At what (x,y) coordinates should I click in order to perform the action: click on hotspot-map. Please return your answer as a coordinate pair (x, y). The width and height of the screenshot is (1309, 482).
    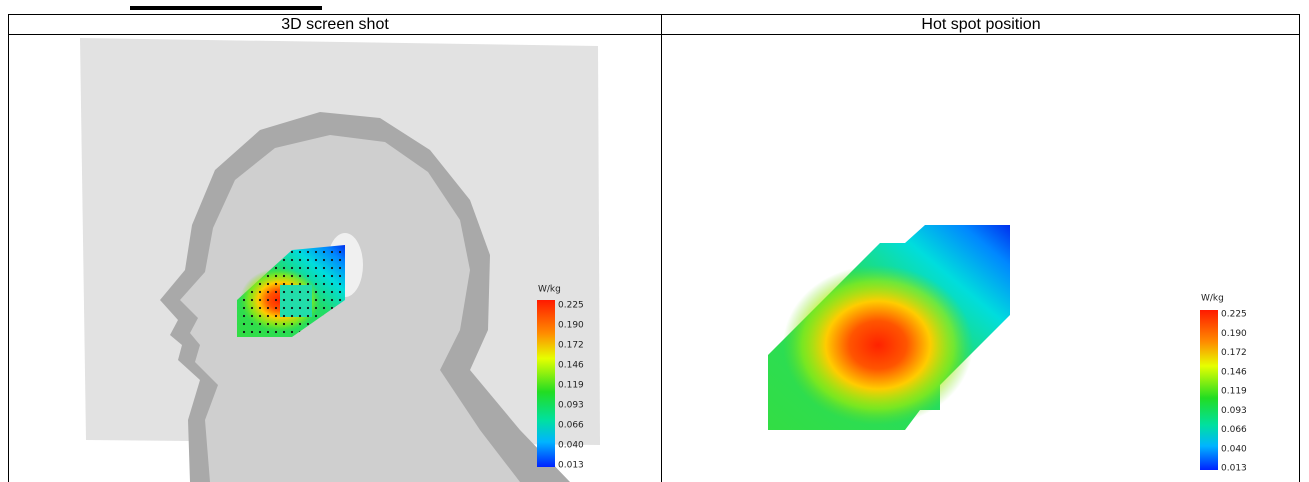
    Looking at the image, I should click on (889, 327).